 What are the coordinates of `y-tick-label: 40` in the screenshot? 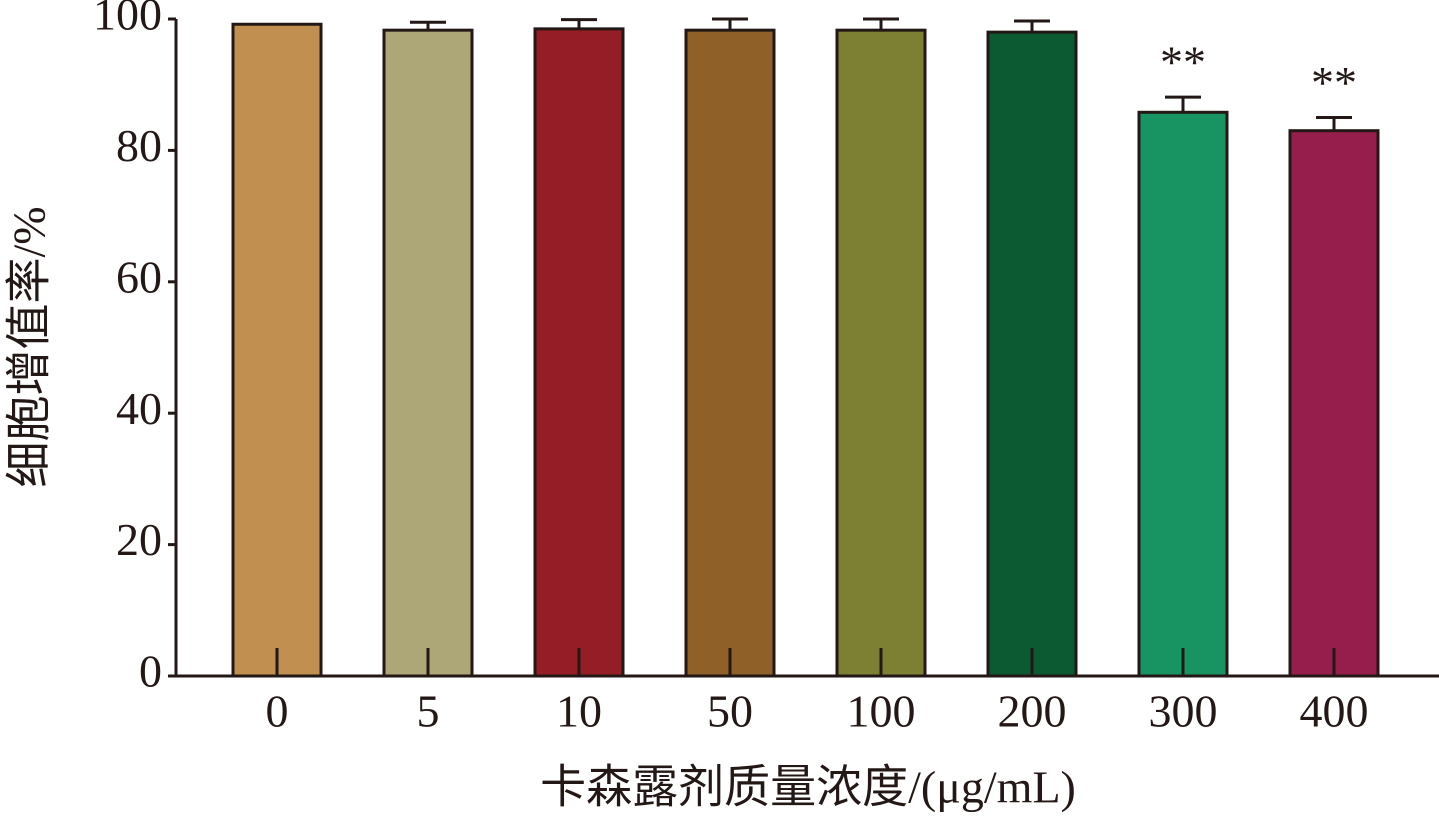 It's located at (139, 408).